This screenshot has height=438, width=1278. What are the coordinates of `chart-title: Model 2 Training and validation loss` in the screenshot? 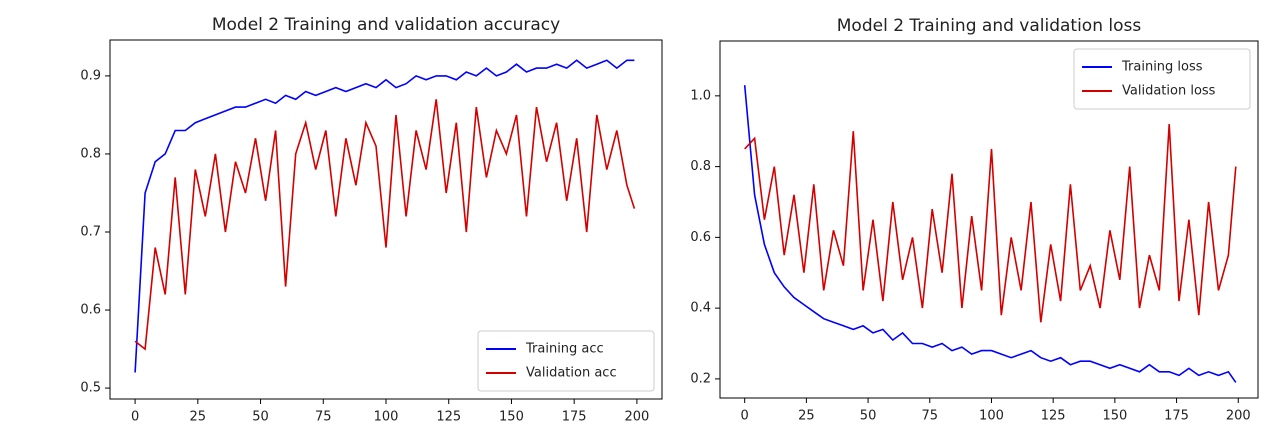 It's located at (989, 26).